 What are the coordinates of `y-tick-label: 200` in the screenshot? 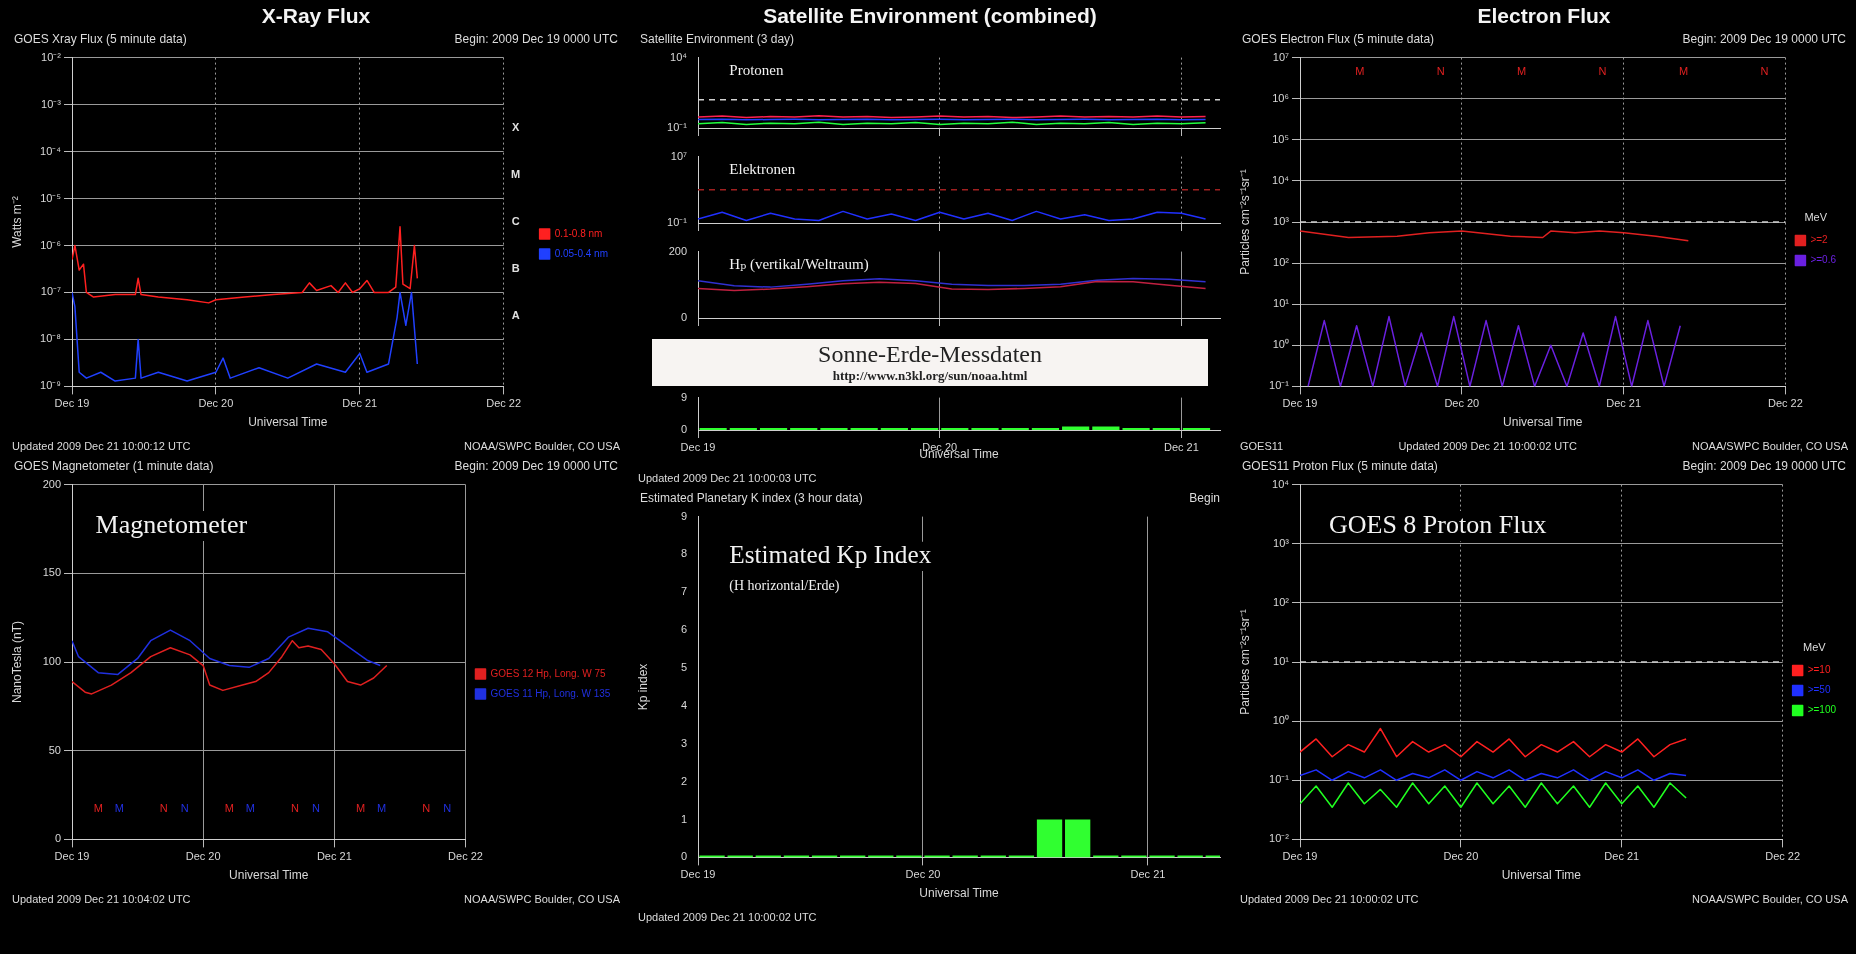 It's located at (677, 250).